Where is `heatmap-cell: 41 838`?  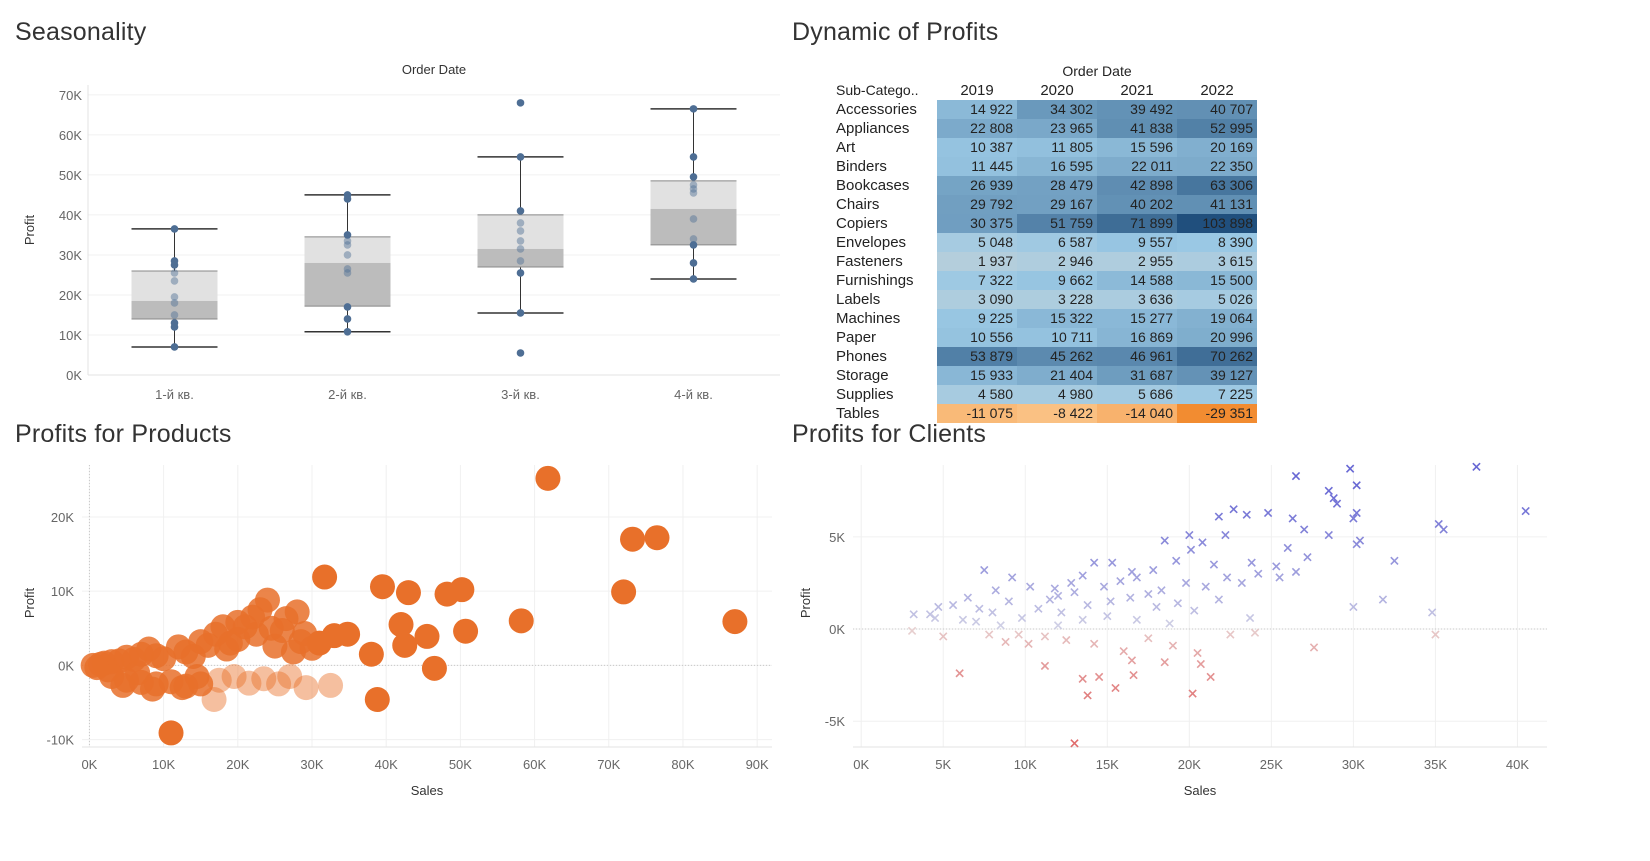
heatmap-cell: 41 838 is located at coordinates (1137, 128).